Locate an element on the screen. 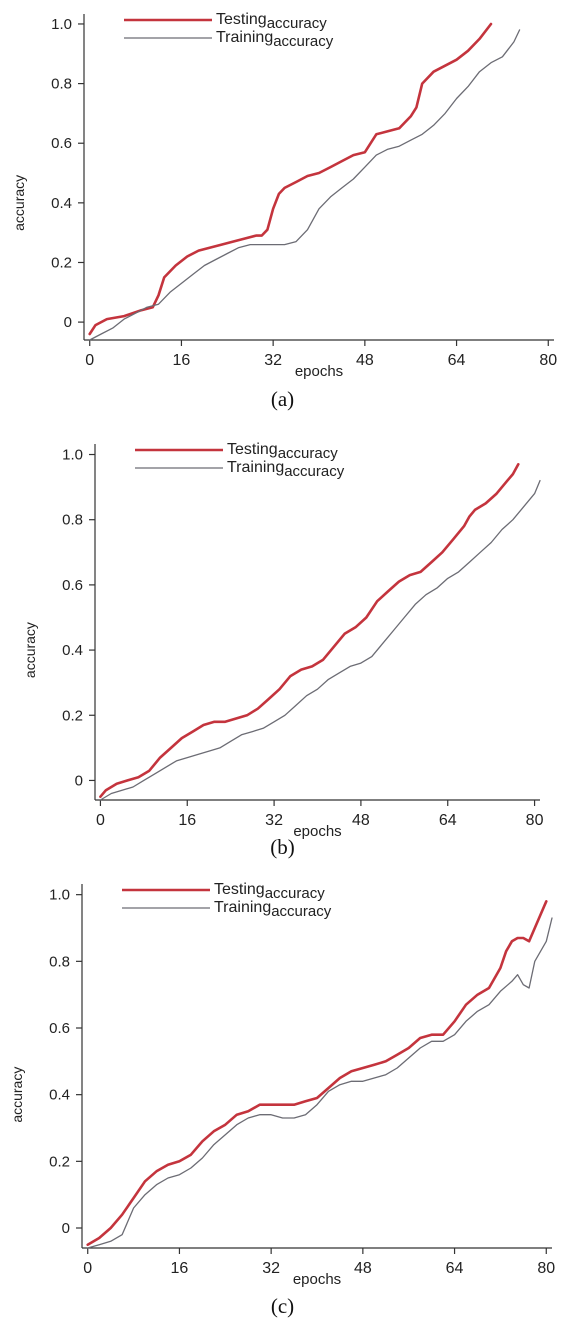  panel-caption: (a) is located at coordinates (282, 399).